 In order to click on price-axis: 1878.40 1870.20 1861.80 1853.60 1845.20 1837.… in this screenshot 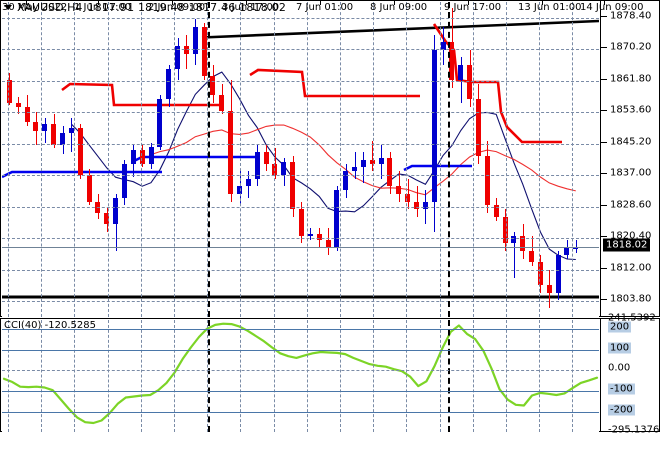, I will do `click(630, 158)`.